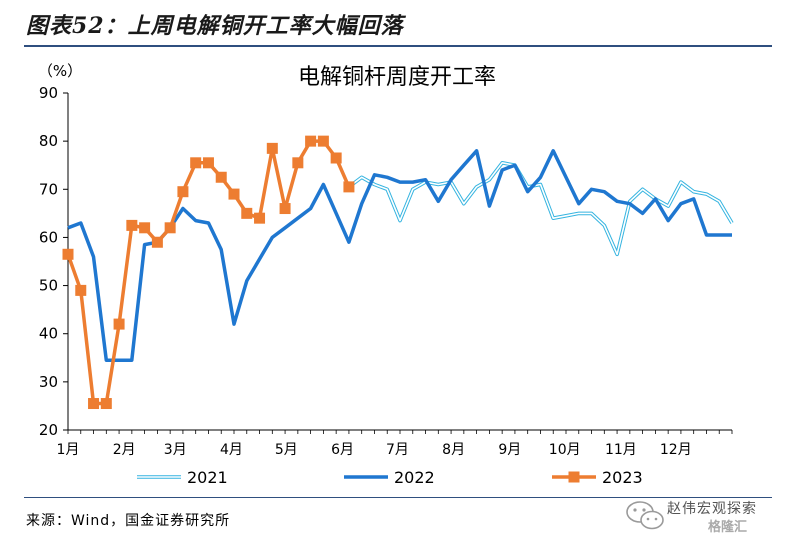  What do you see at coordinates (574, 477) in the screenshot?
I see `legend-marker` at bounding box center [574, 477].